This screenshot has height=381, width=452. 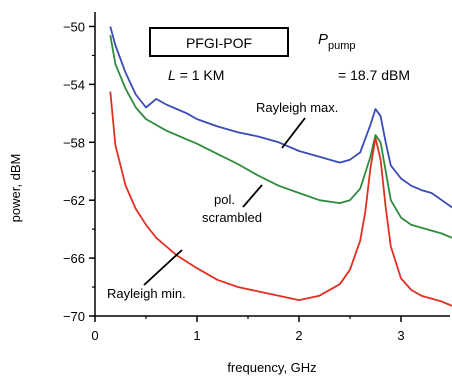 I want to click on length-symbol: L, so click(x=172, y=75).